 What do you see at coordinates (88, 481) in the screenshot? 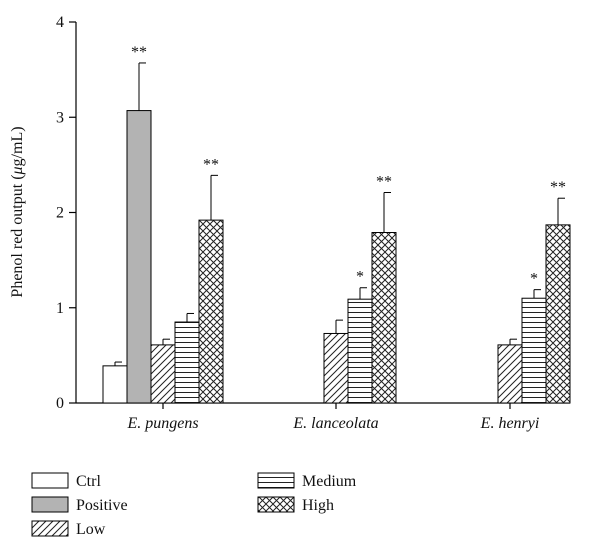
I see `legend-label: Ctrl` at bounding box center [88, 481].